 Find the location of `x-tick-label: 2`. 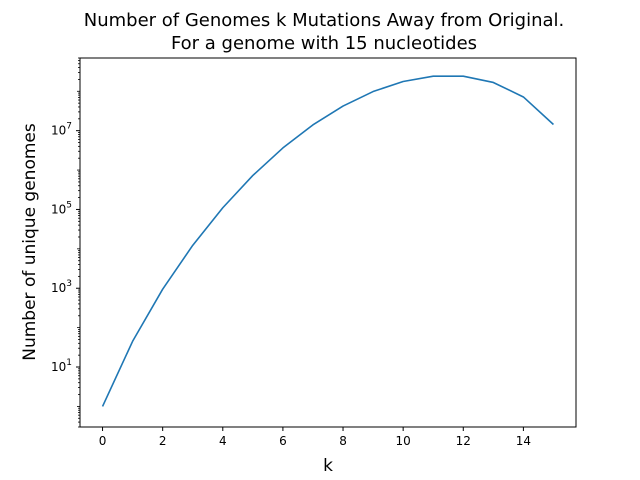

x-tick-label: 2 is located at coordinates (163, 441).